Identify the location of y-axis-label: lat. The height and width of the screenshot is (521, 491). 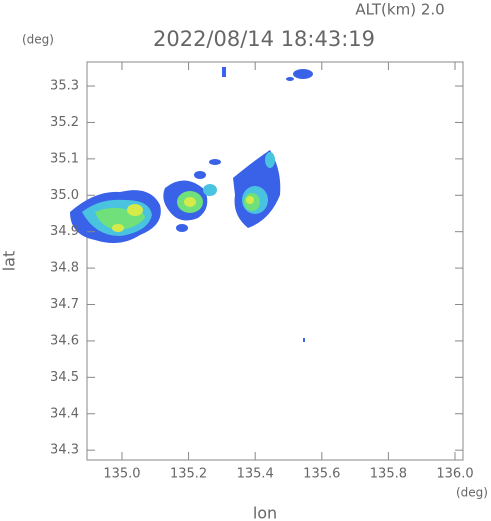
(9, 261).